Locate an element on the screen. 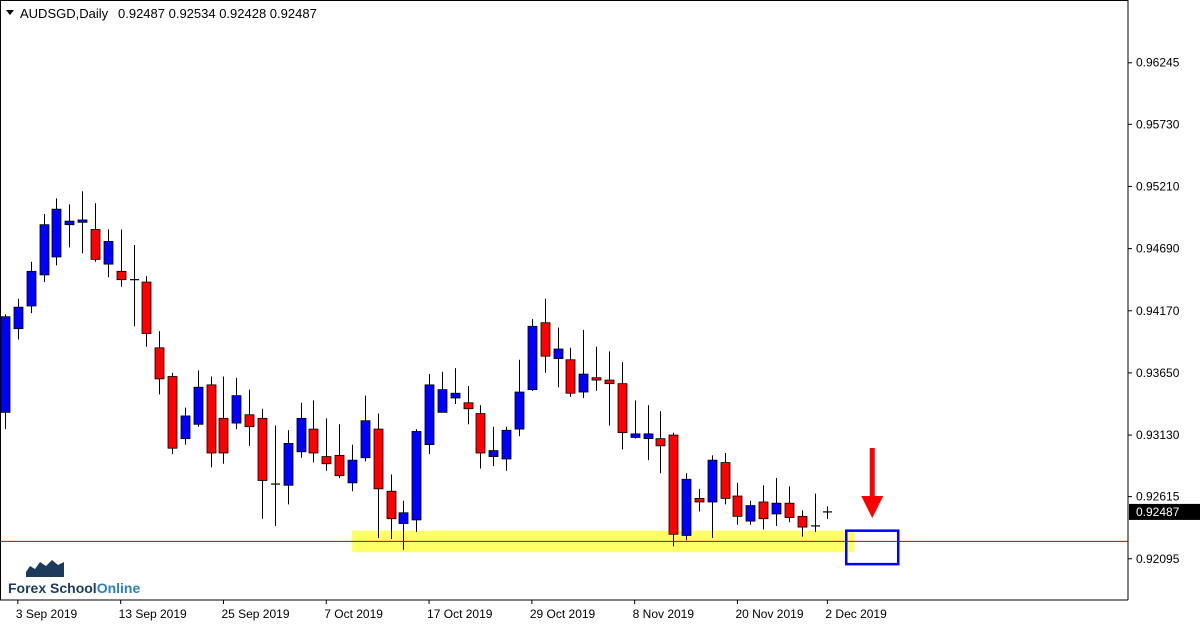 Image resolution: width=1200 pixels, height=632 pixels. x-tick-label: 29 Oct 2019 is located at coordinates (563, 614).